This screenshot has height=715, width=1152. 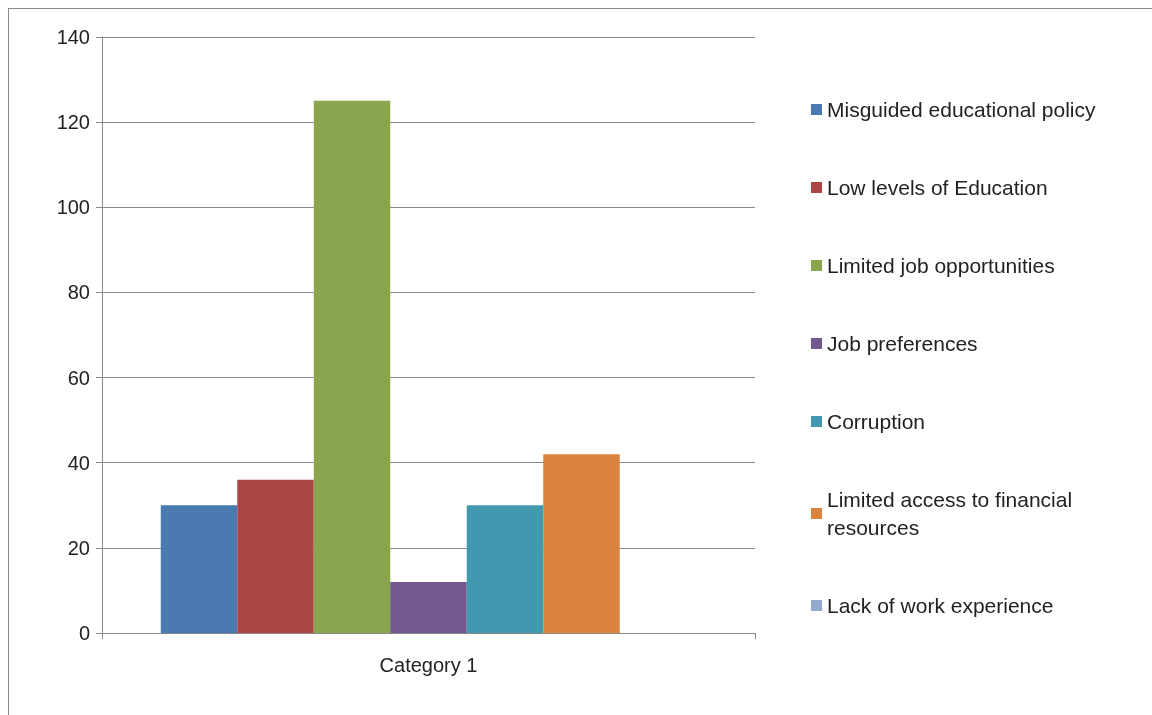 What do you see at coordinates (73, 207) in the screenshot?
I see `y-tick-label: 100` at bounding box center [73, 207].